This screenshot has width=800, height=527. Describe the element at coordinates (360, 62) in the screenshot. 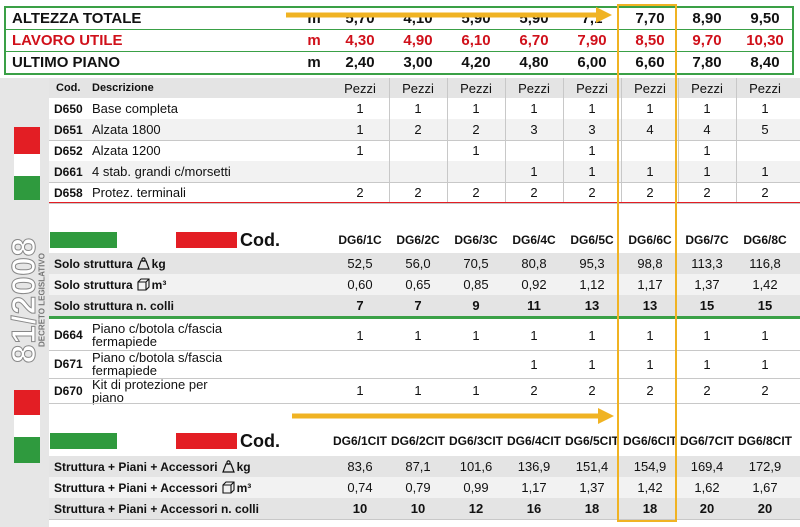

I see `value-cell: 2,40` at that location.